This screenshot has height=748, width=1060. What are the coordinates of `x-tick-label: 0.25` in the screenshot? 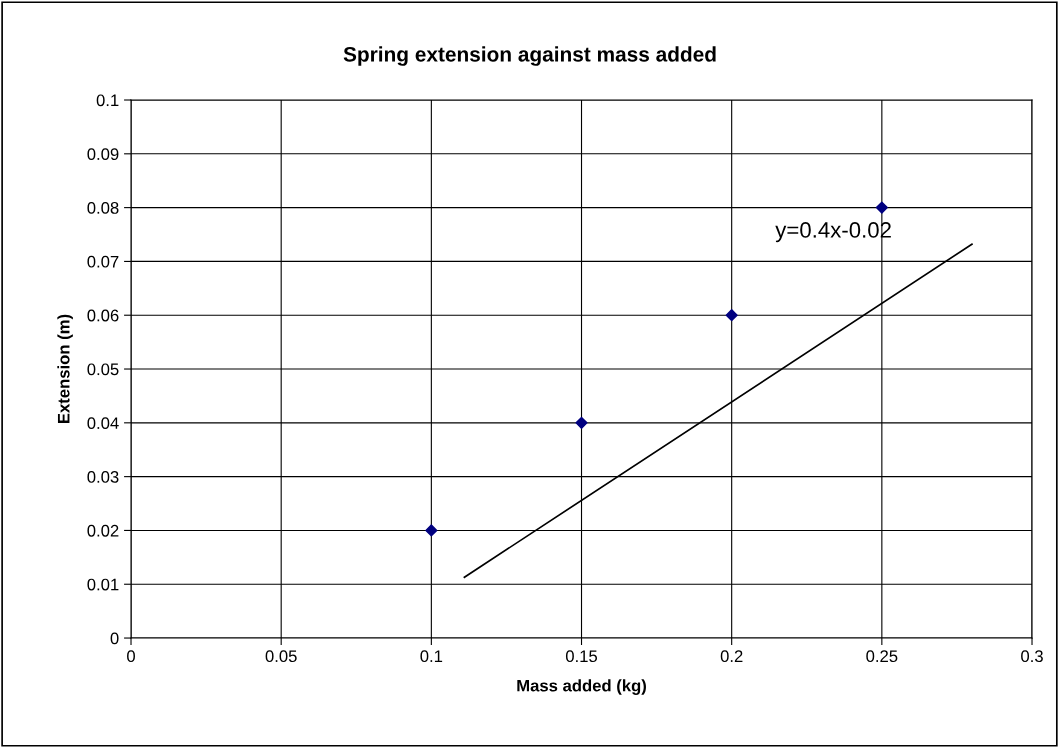 It's located at (882, 656).